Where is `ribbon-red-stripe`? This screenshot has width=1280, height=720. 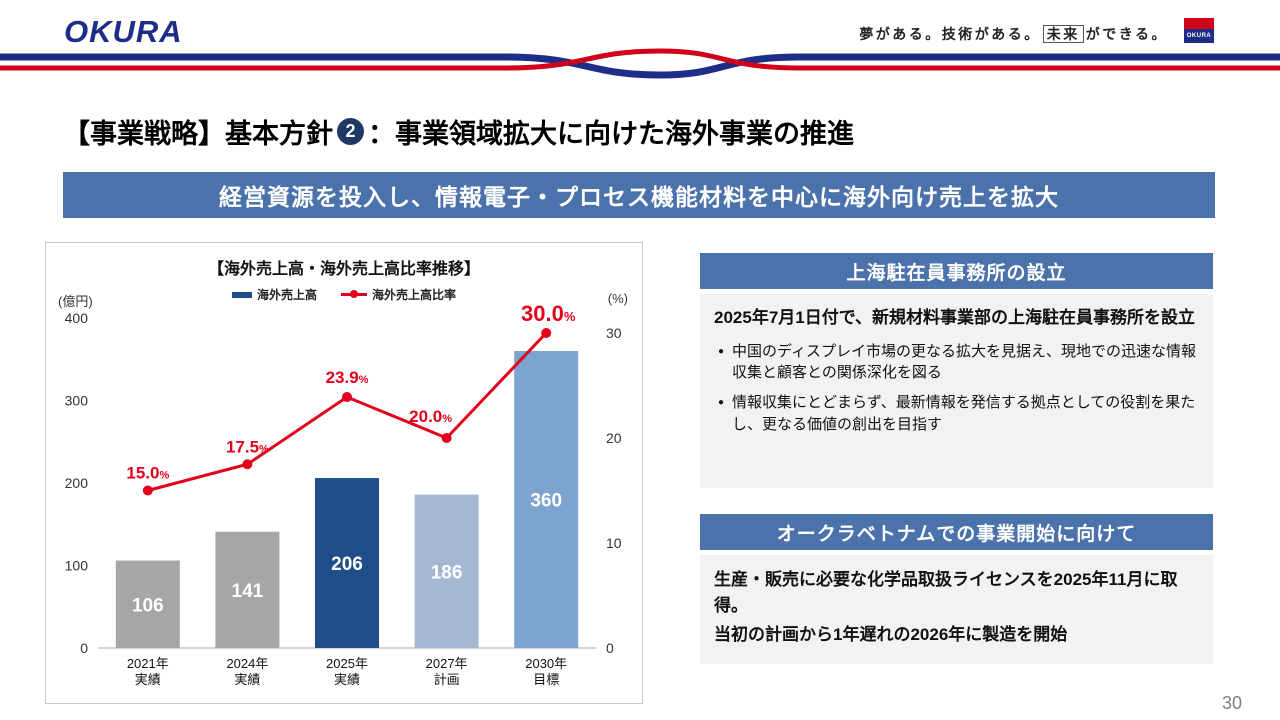 ribbon-red-stripe is located at coordinates (640, 59).